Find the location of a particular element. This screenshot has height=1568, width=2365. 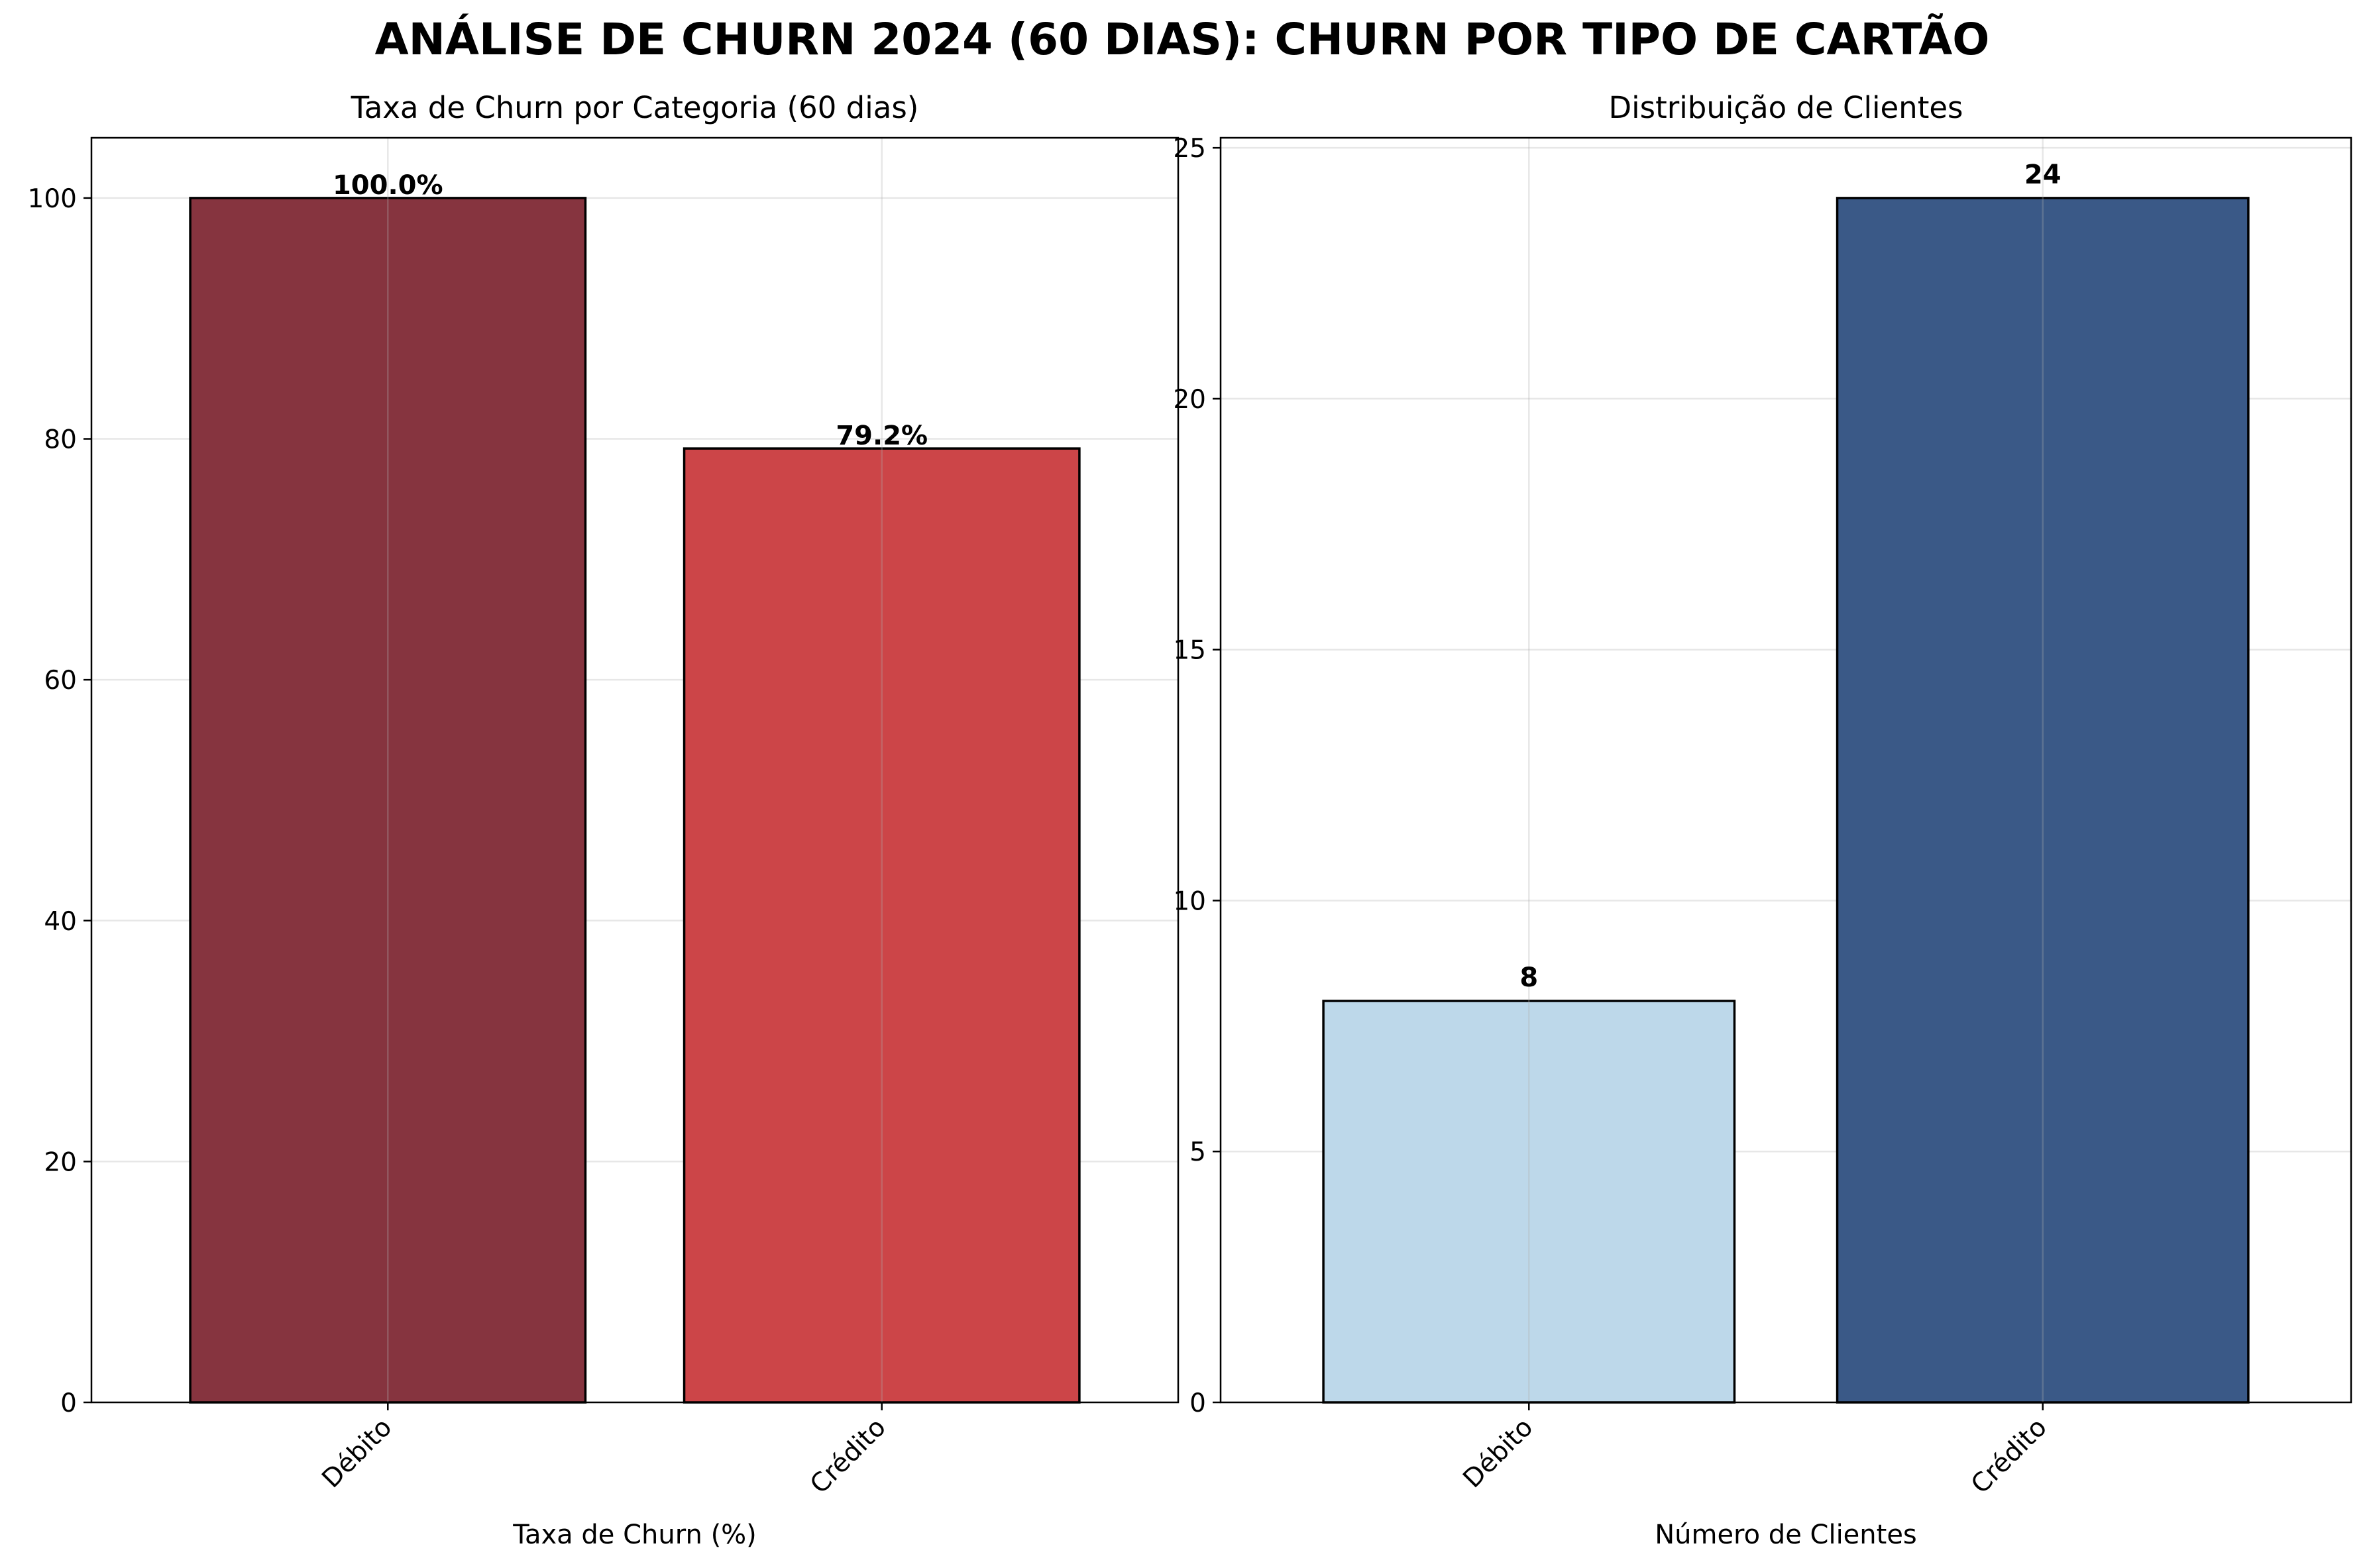

chart-2-bar-label-0: 8 is located at coordinates (1528, 978).